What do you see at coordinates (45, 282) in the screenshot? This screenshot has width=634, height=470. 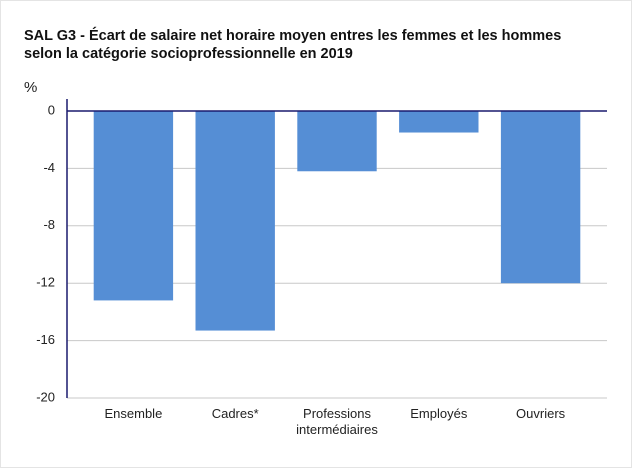 I see `y-tick-label: -12` at bounding box center [45, 282].